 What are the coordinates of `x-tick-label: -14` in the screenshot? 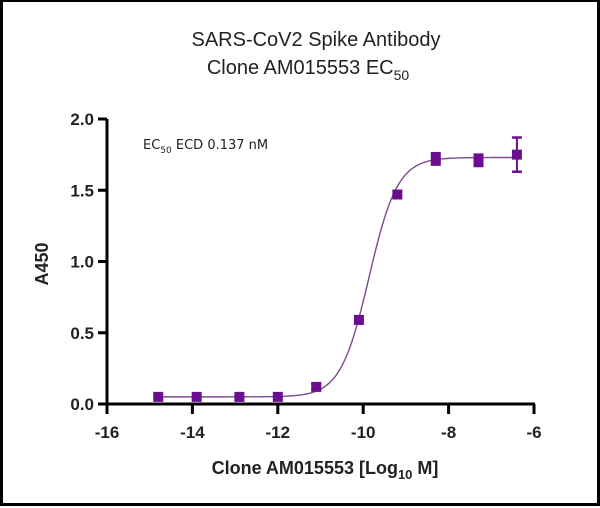 It's located at (192, 432).